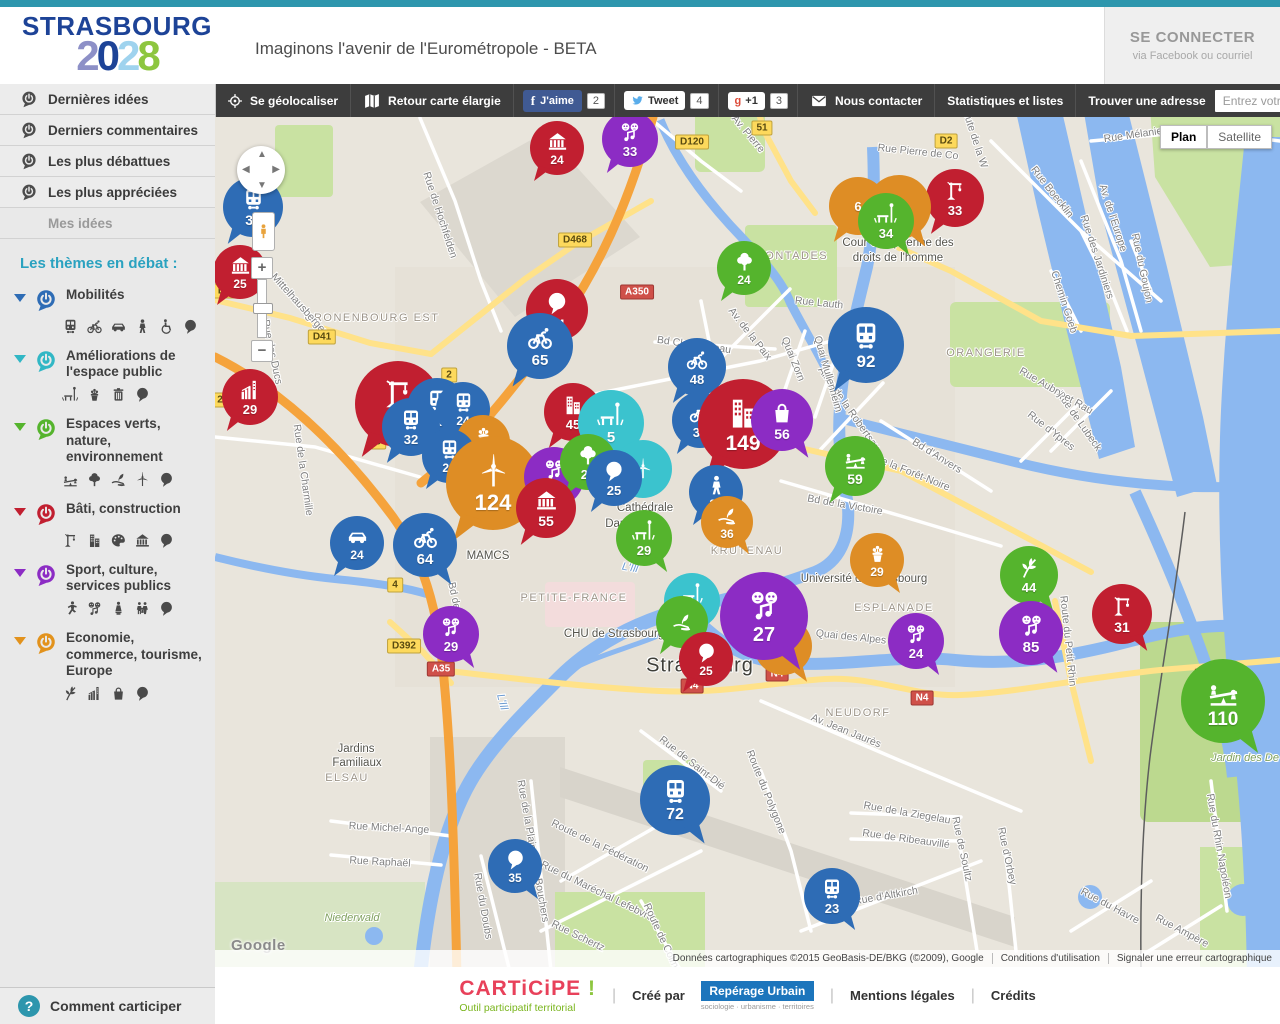 This screenshot has width=1280, height=1024. Describe the element at coordinates (865, 100) in the screenshot. I see `contact-button: Nous contacter` at that location.